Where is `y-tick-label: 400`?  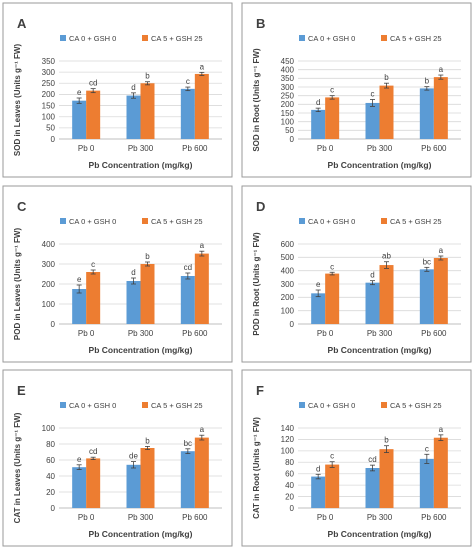 y-tick-label: 400 is located at coordinates (288, 270).